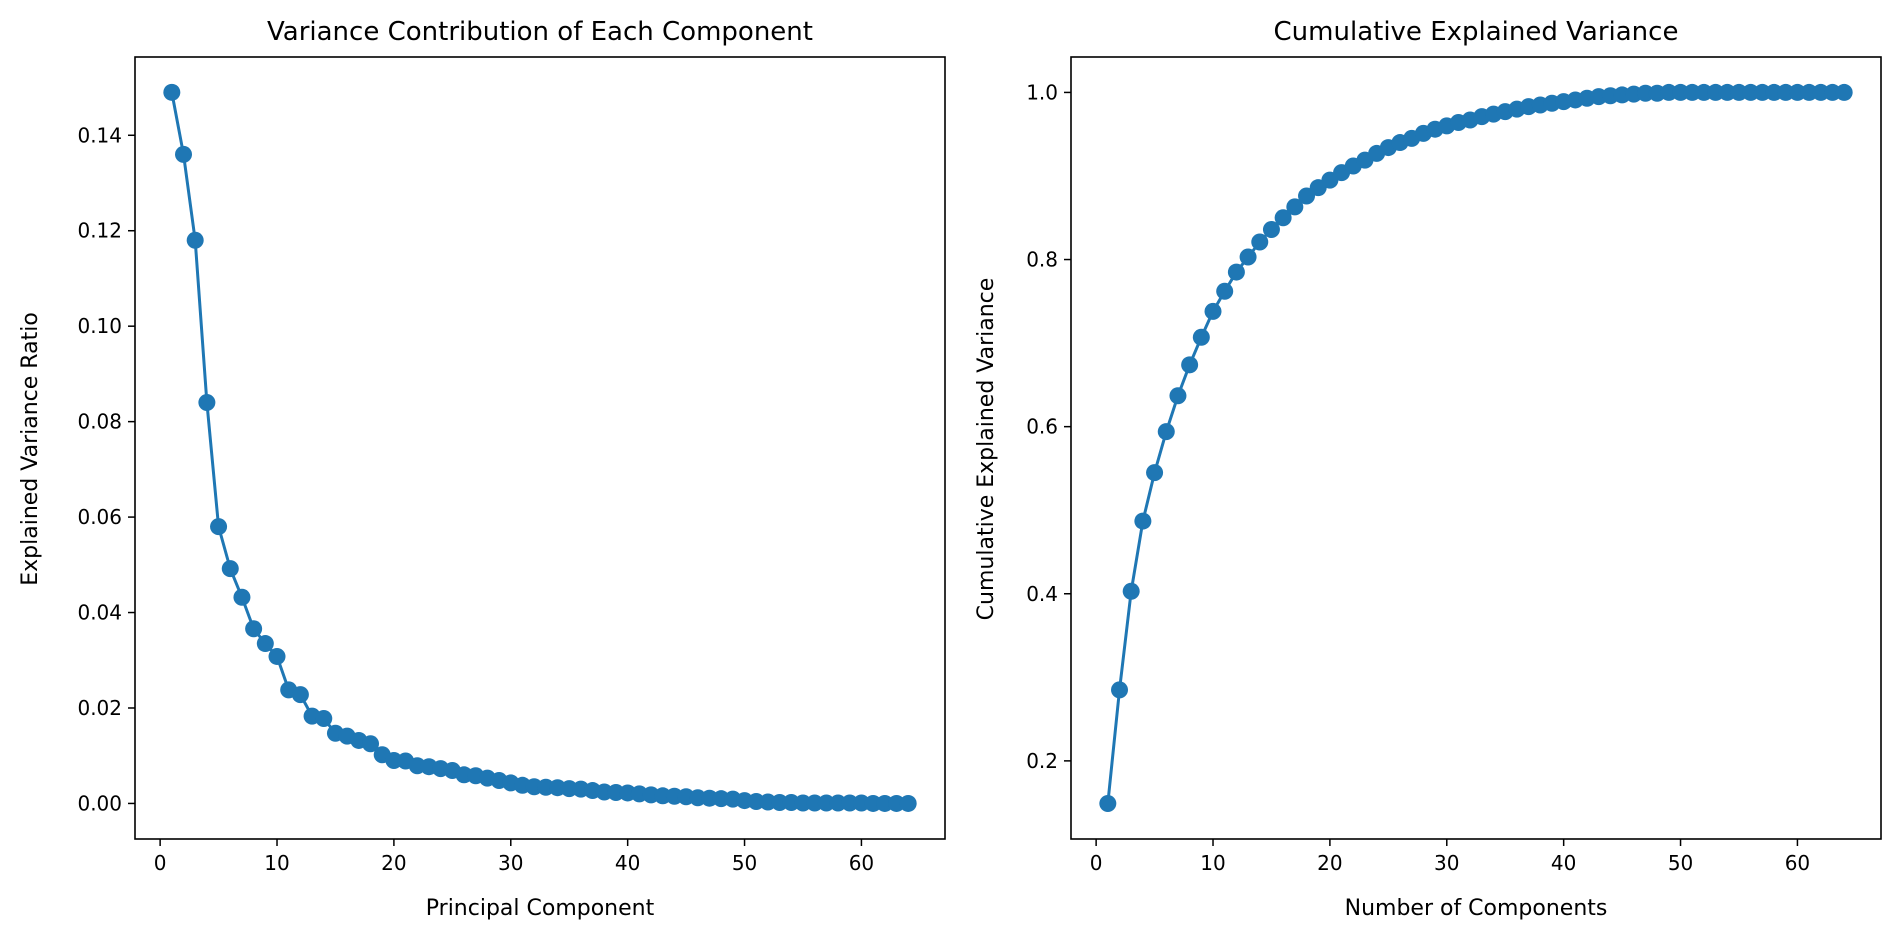  Describe the element at coordinates (1476, 32) in the screenshot. I see `chart-title: Cumulative Explained Variance` at that location.